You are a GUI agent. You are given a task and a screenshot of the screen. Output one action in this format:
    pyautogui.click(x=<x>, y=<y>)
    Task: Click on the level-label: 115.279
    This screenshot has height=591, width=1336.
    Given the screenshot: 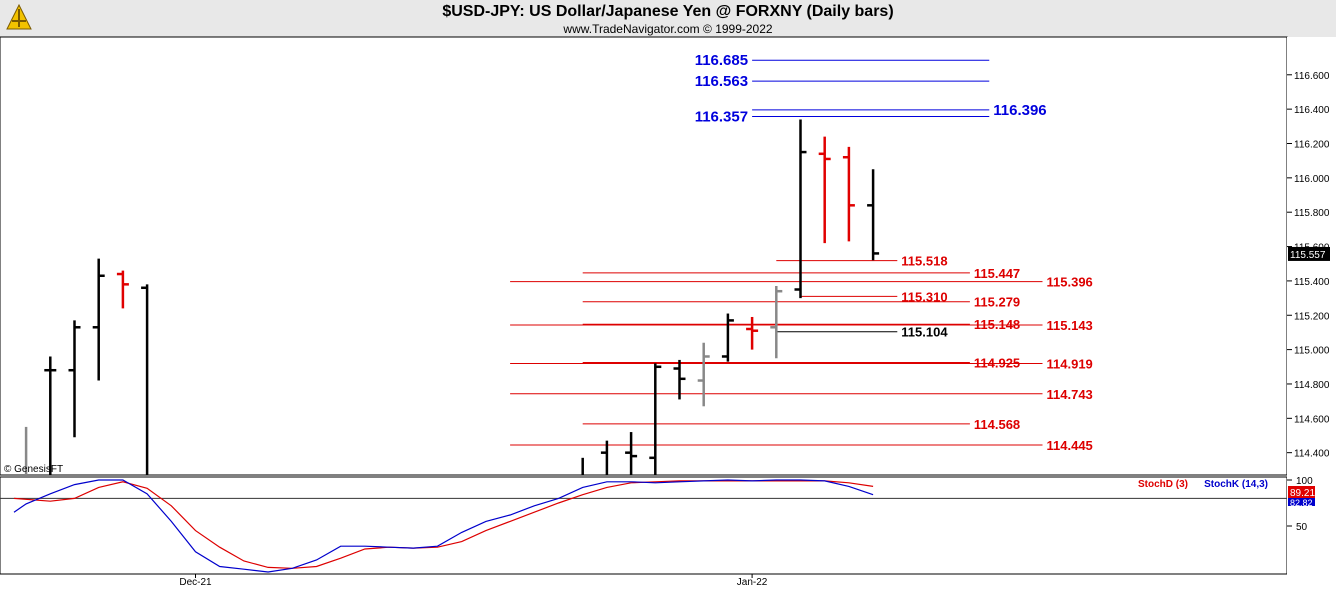 What is the action you would take?
    pyautogui.click(x=997, y=302)
    